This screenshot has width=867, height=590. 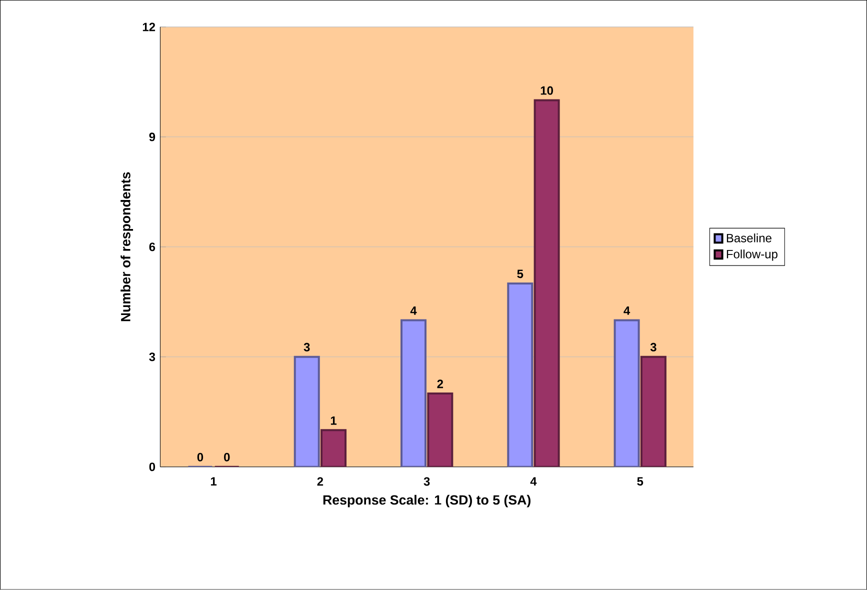 What do you see at coordinates (427, 481) in the screenshot?
I see `x-tick-label: 3` at bounding box center [427, 481].